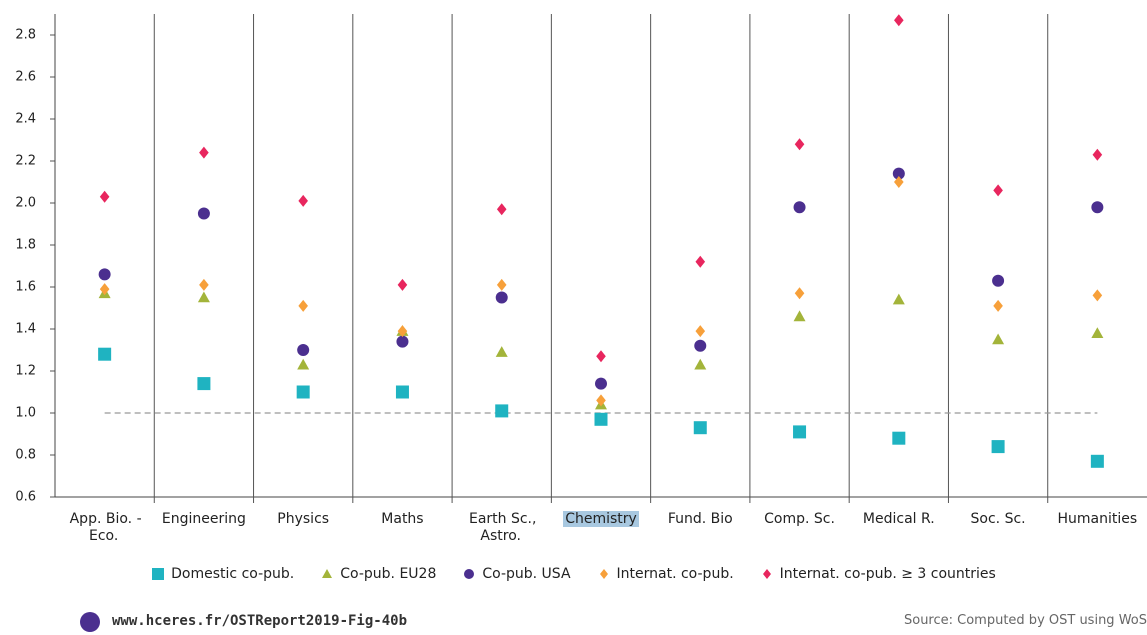  I want to click on x-tick-label: Medical R., so click(899, 519).